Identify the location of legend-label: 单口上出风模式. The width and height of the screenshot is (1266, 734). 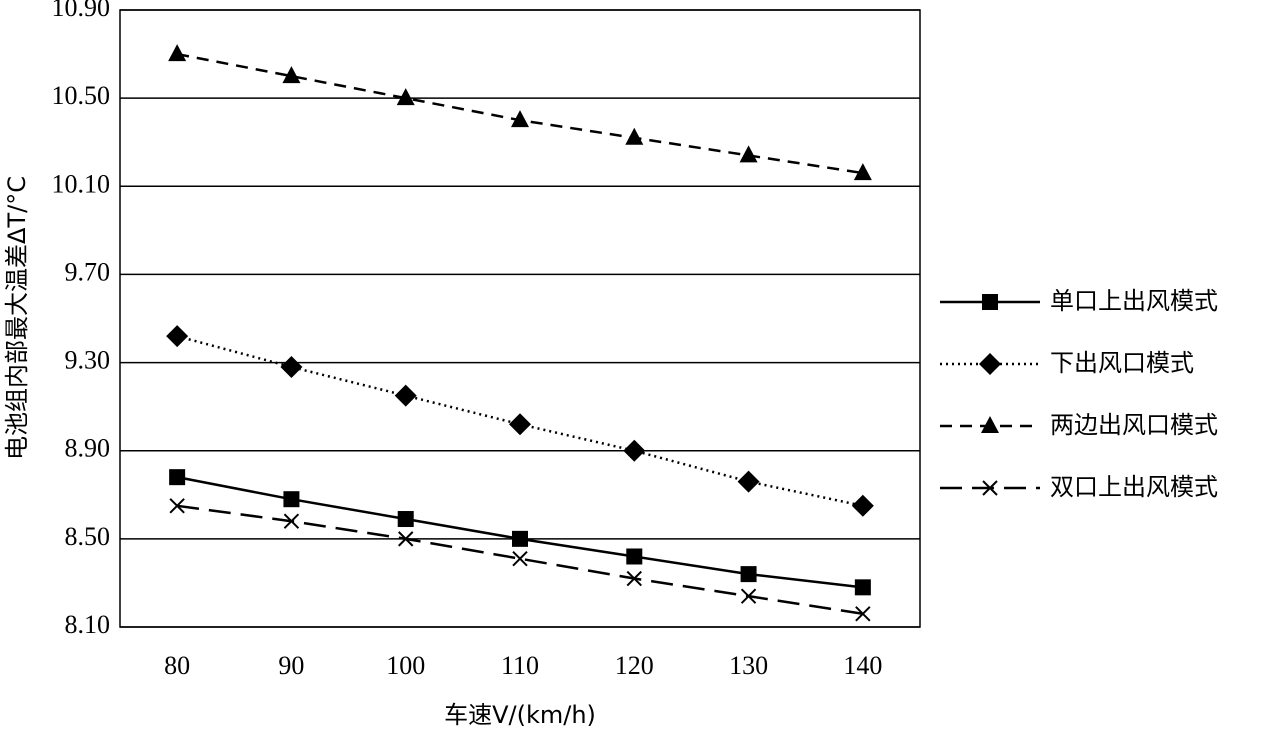
(1134, 301).